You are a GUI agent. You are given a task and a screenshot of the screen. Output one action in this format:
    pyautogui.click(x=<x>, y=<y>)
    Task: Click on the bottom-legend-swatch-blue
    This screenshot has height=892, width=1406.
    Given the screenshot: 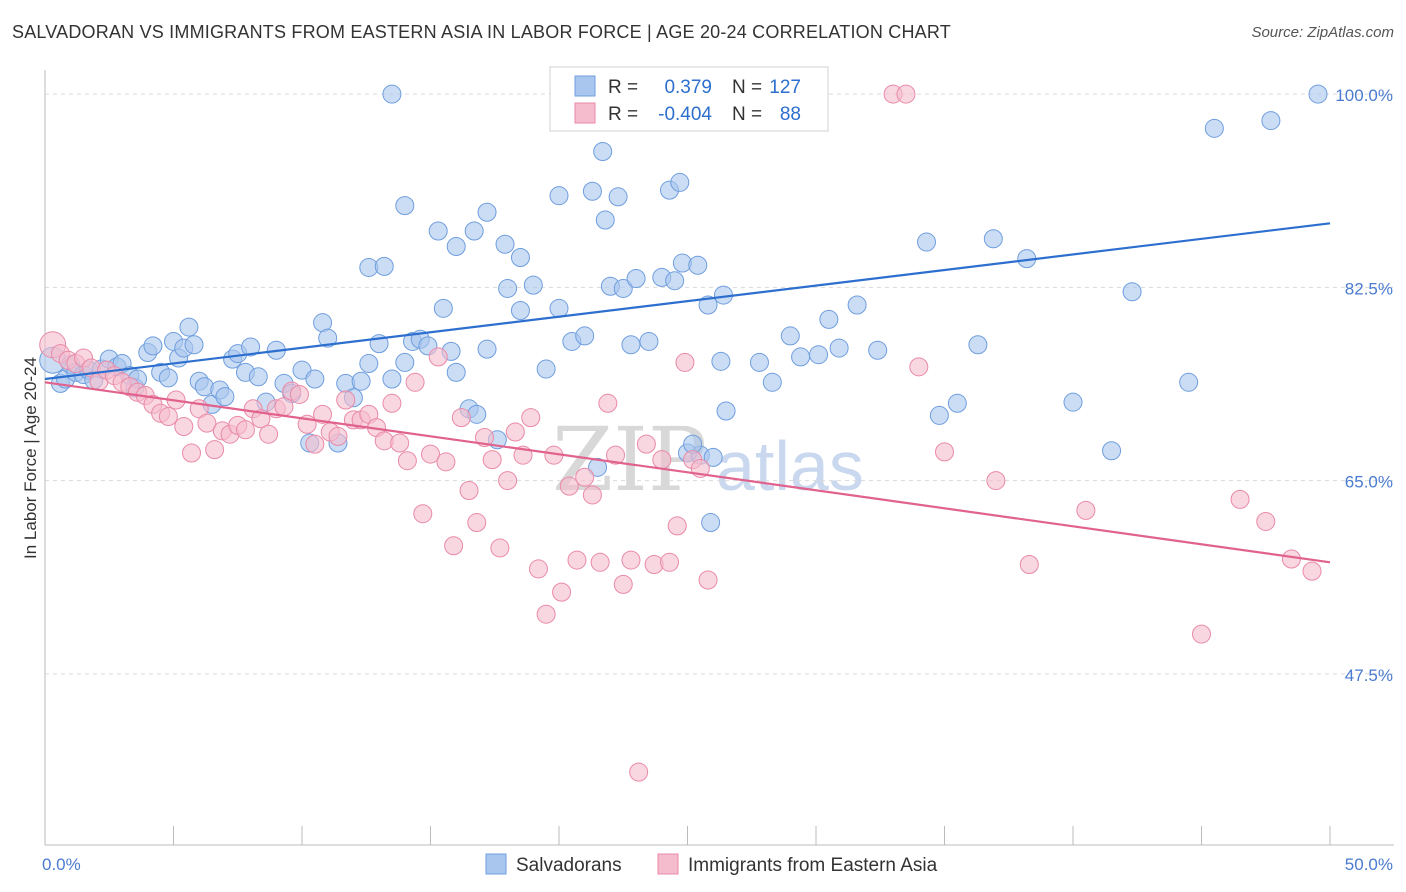 What is the action you would take?
    pyautogui.click(x=496, y=864)
    